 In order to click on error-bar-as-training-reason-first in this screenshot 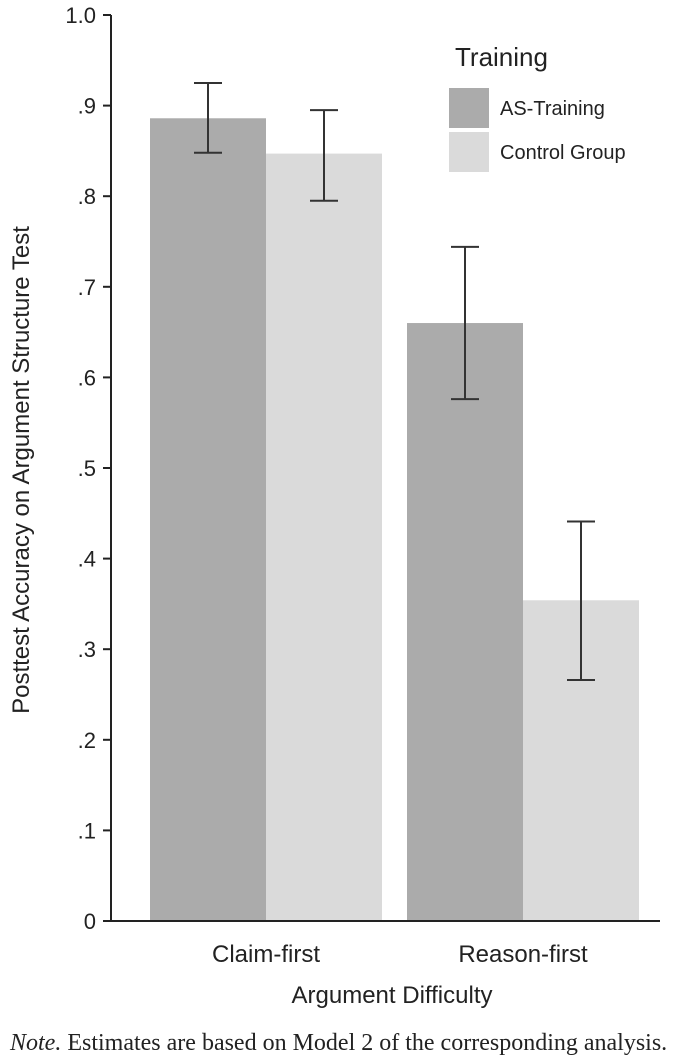, I will do `click(465, 323)`.